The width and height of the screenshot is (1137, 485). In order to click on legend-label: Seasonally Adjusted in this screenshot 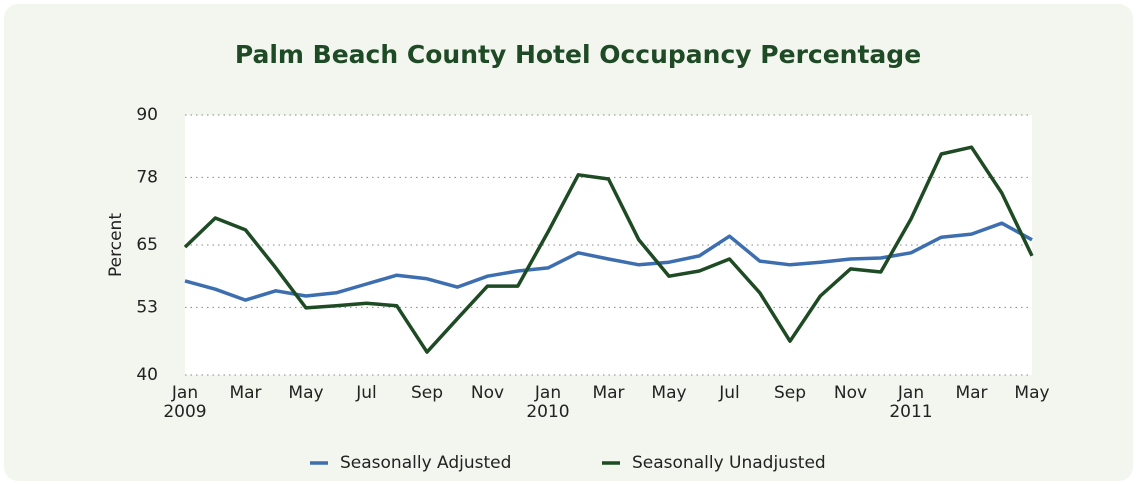, I will do `click(425, 463)`.